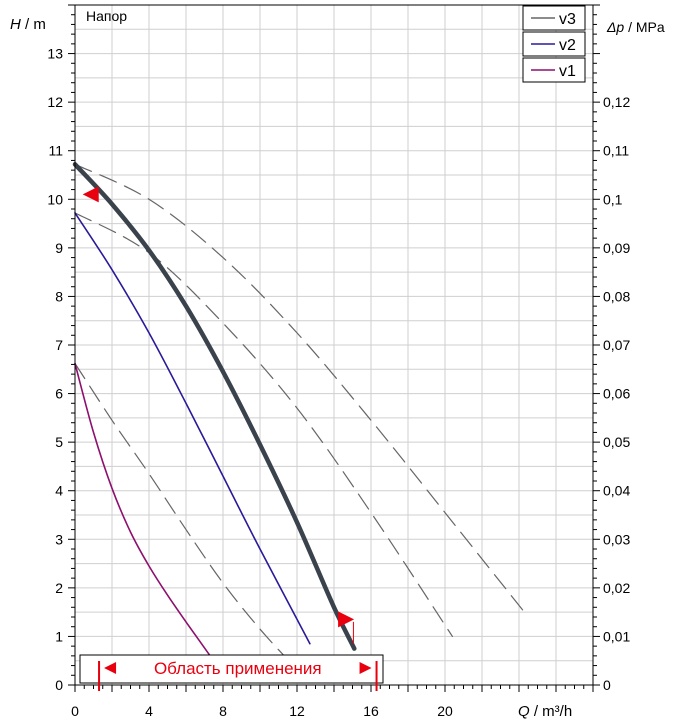 The height and width of the screenshot is (722, 693). What do you see at coordinates (59, 685) in the screenshot?
I see `y-tick-label: 0` at bounding box center [59, 685].